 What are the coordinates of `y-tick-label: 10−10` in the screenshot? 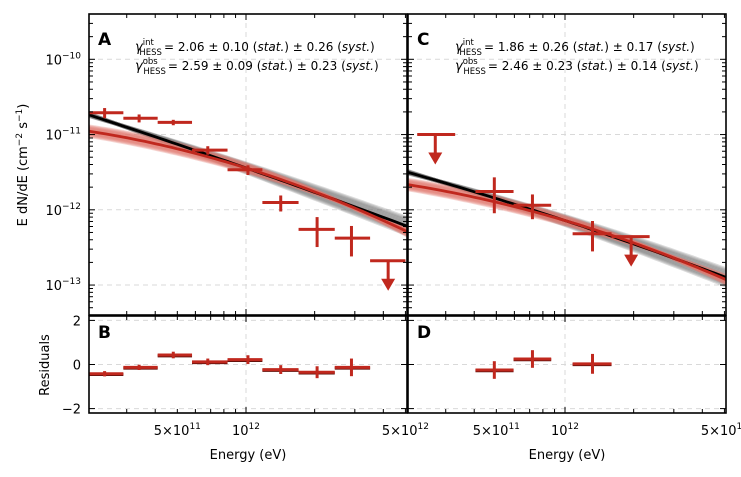 It's located at (63, 59).